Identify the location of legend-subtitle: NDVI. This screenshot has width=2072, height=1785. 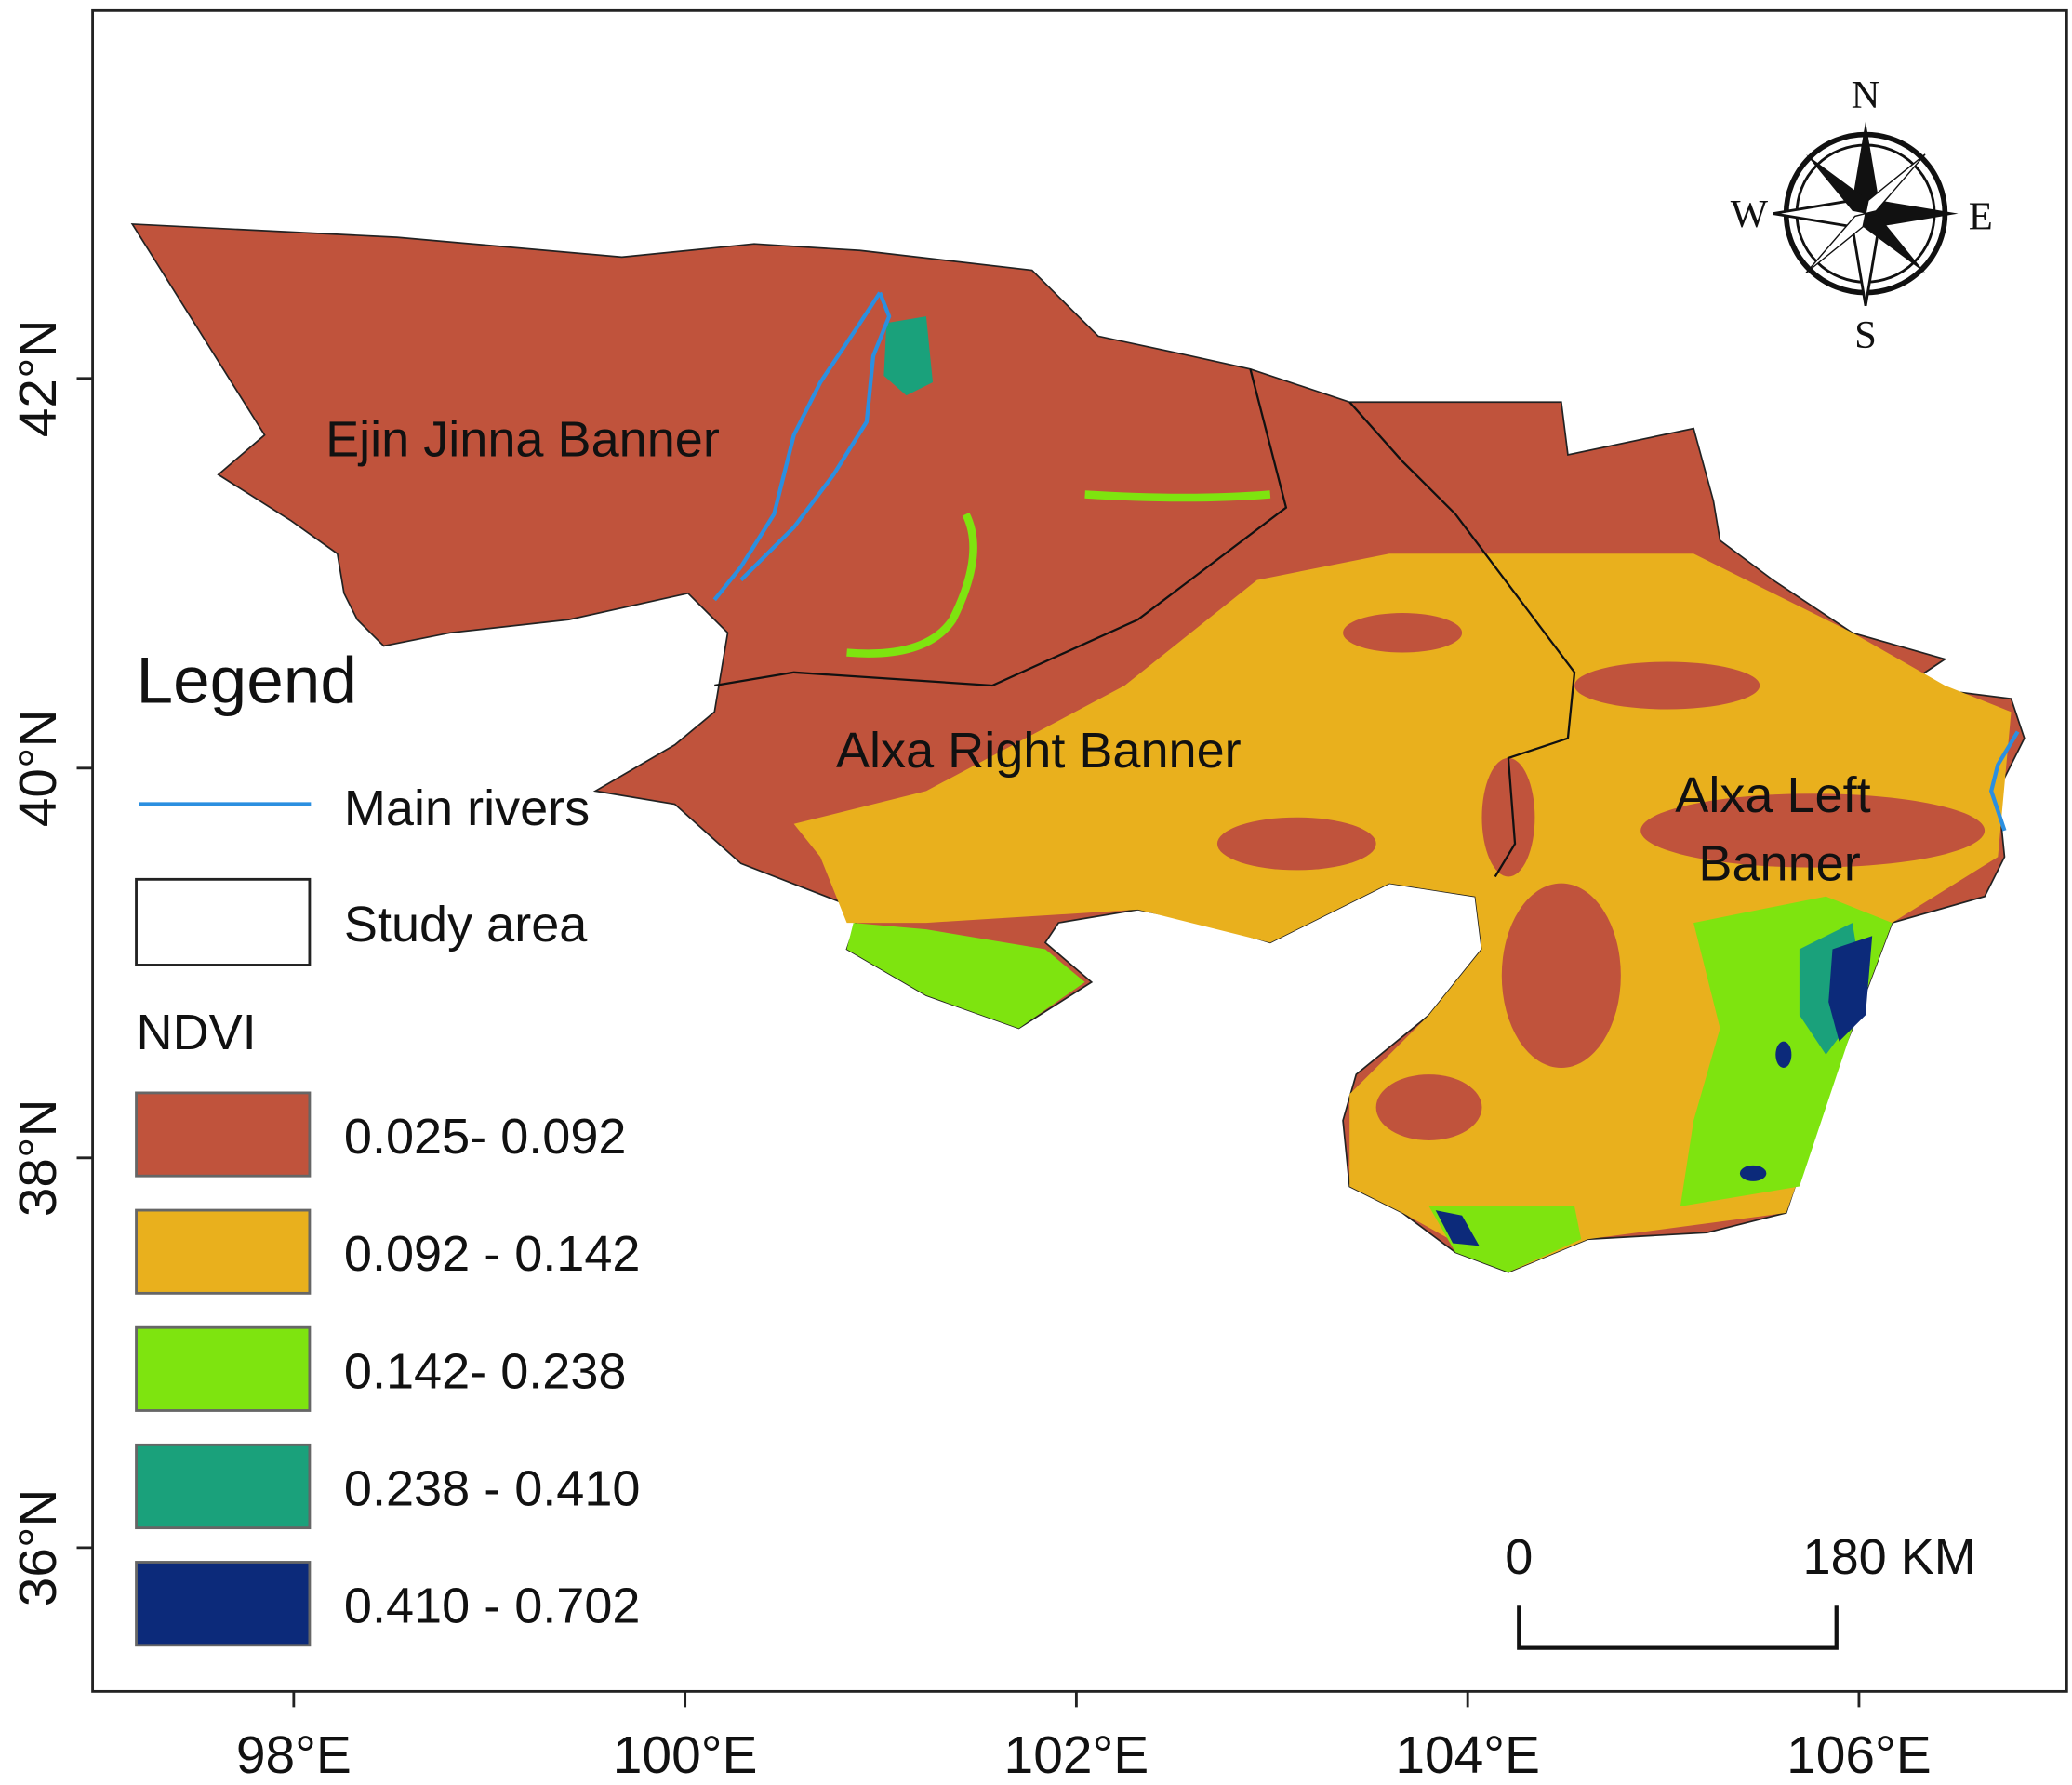
(197, 1032).